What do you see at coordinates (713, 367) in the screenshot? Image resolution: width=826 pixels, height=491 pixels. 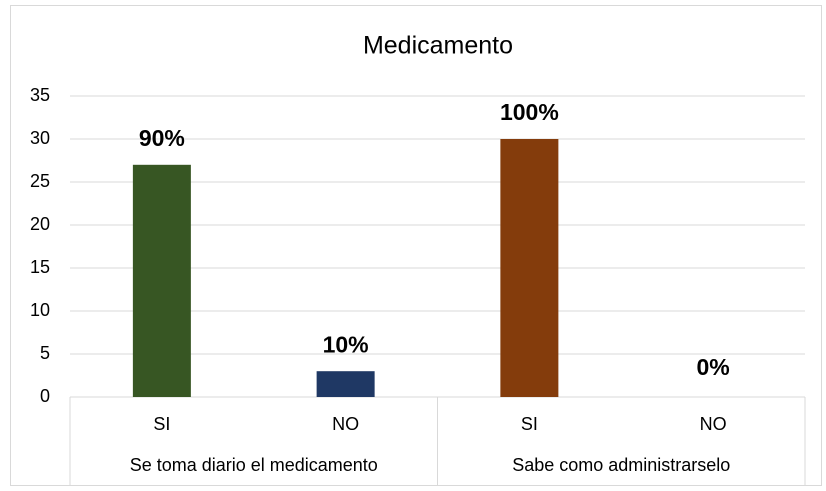 I see `data-label: 0%` at bounding box center [713, 367].